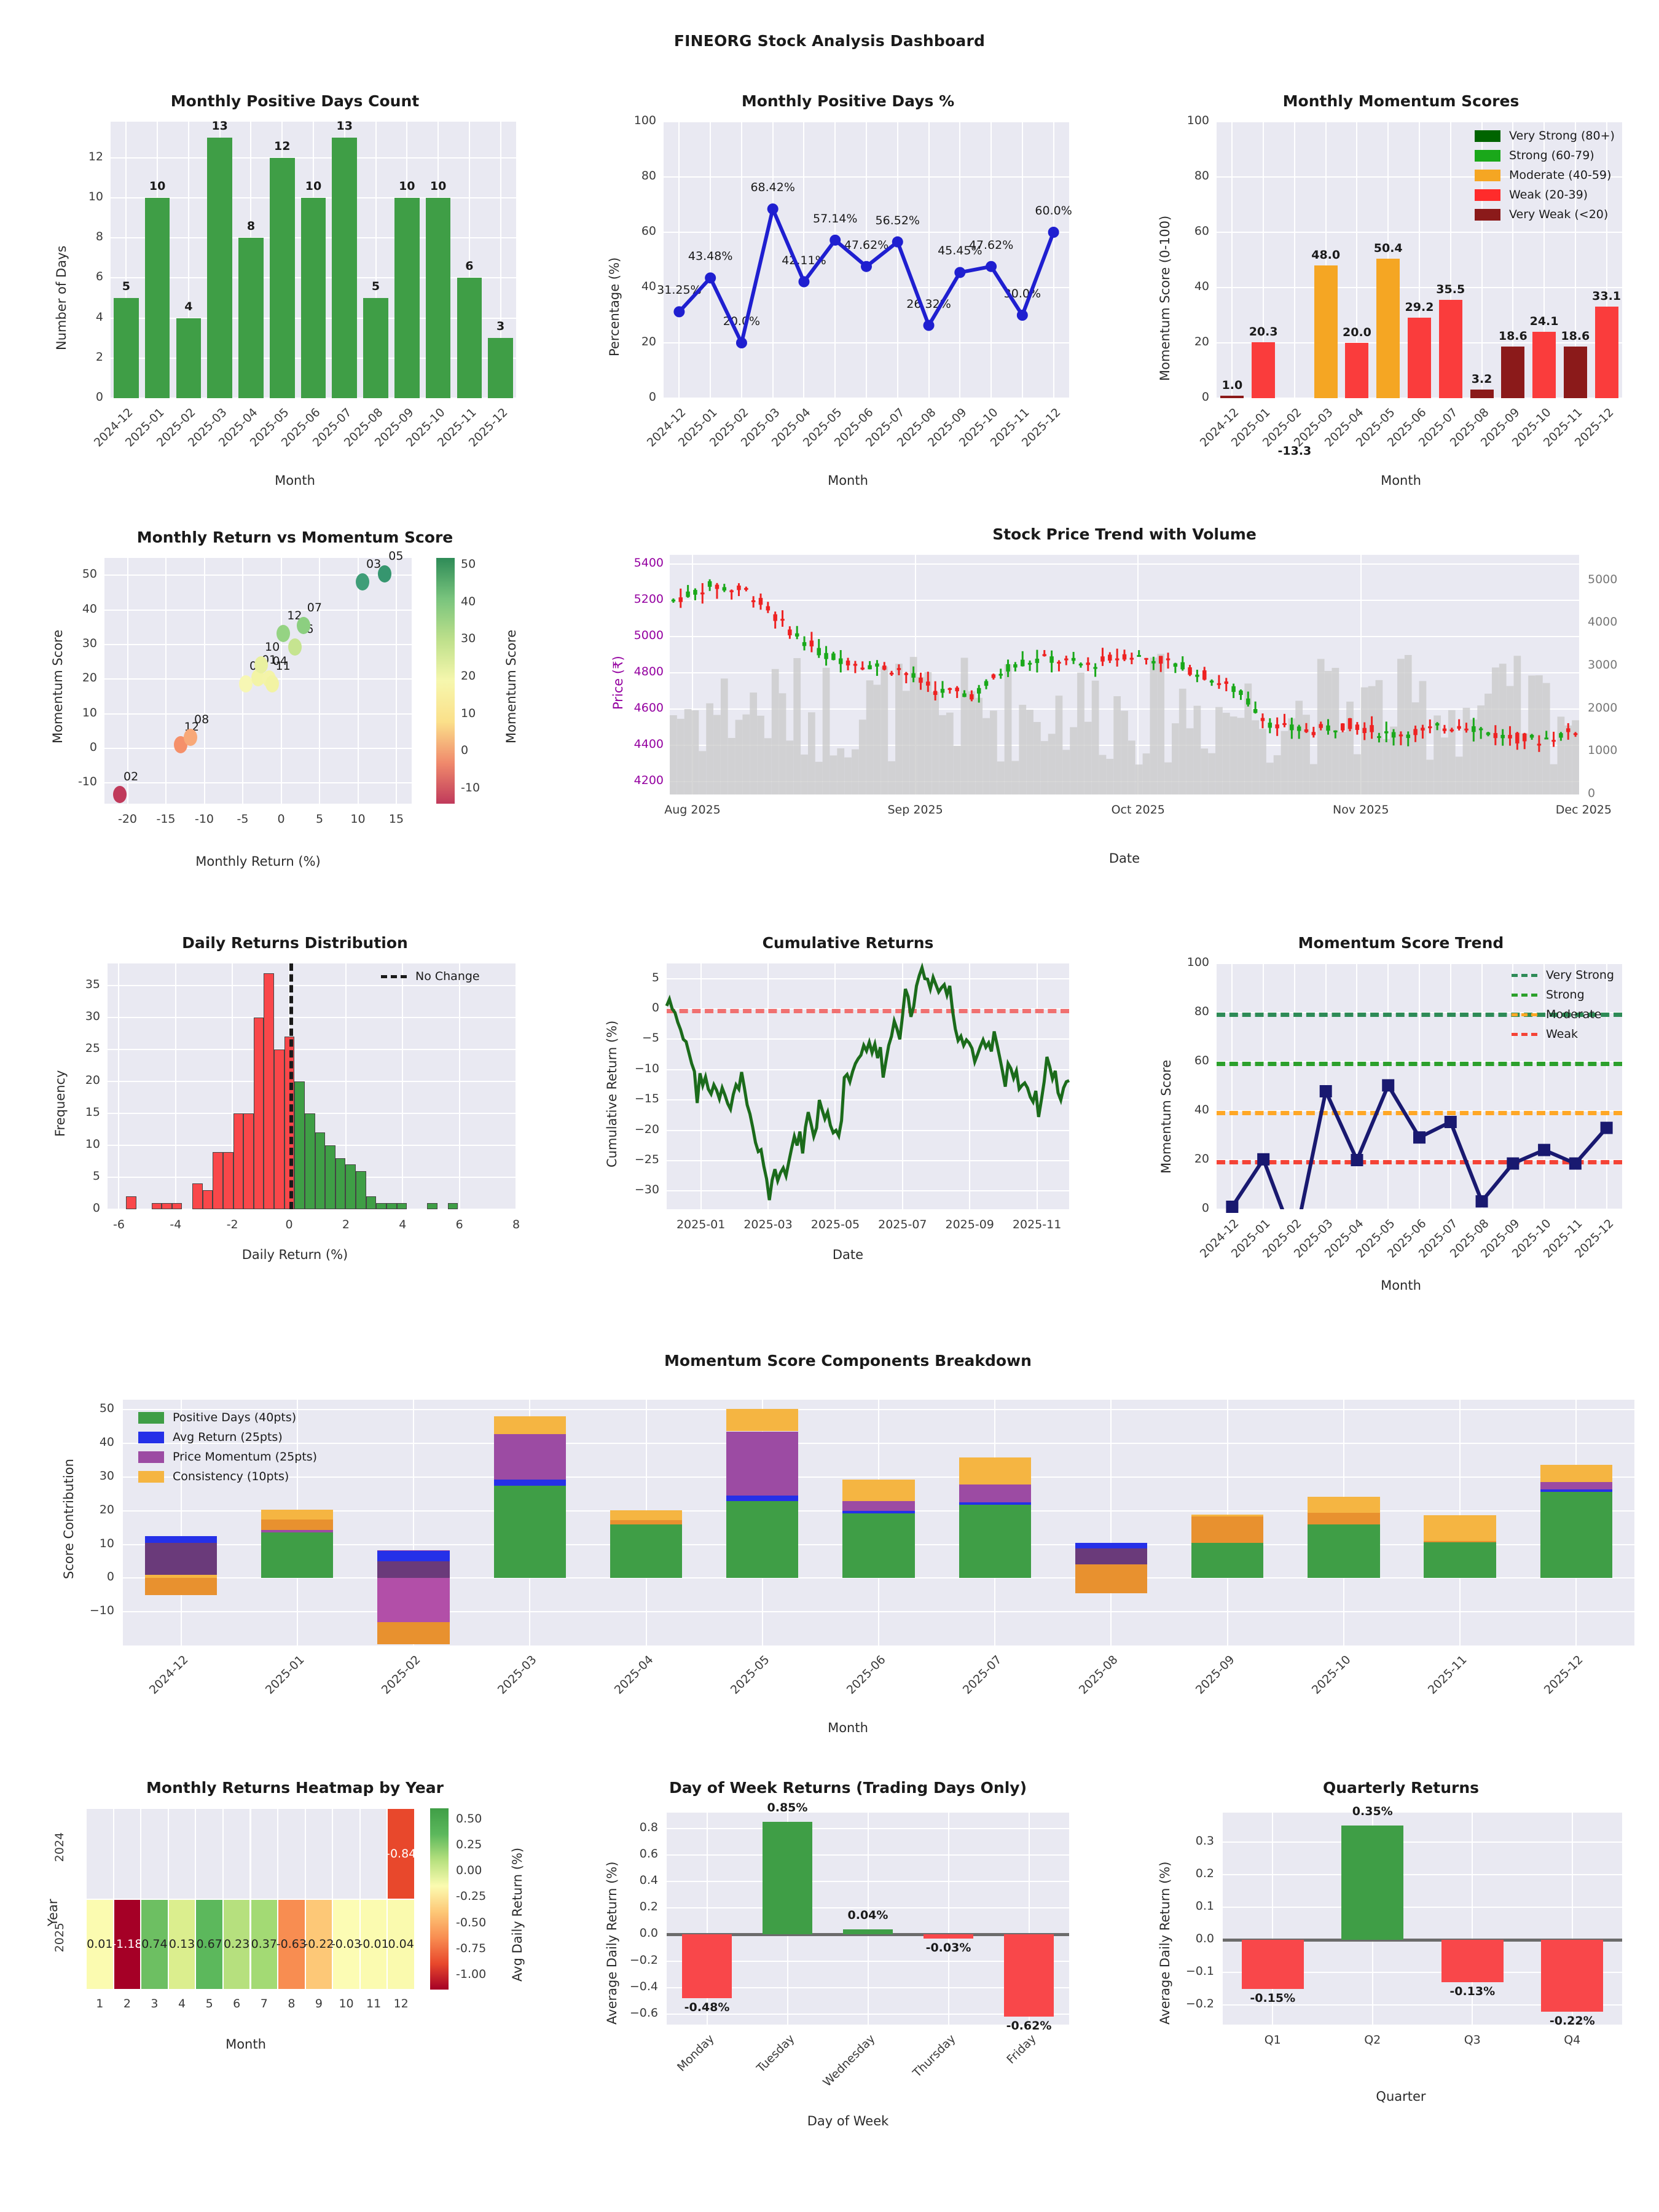 Image resolution: width=1659 pixels, height=2212 pixels. Describe the element at coordinates (1124, 686) in the screenshot. I see `candlestick-series` at that location.